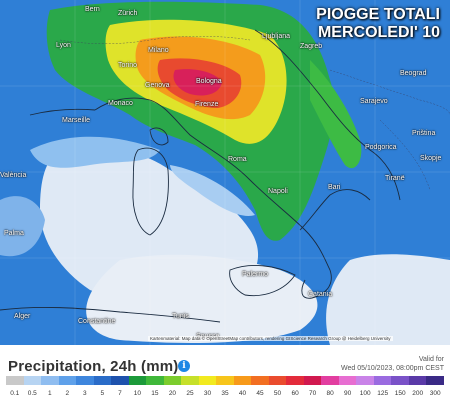 Image resolution: width=450 pixels, height=403 pixels. Describe the element at coordinates (424, 133) in the screenshot. I see `city-label: Priština` at that location.